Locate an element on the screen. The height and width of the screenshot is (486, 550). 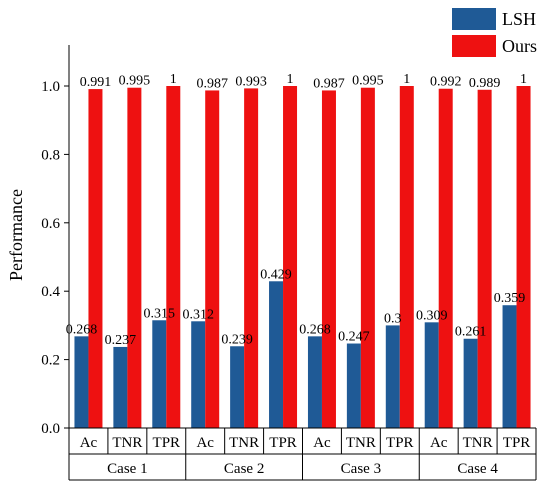
y-tick-label: 0.0 is located at coordinates (50, 429).